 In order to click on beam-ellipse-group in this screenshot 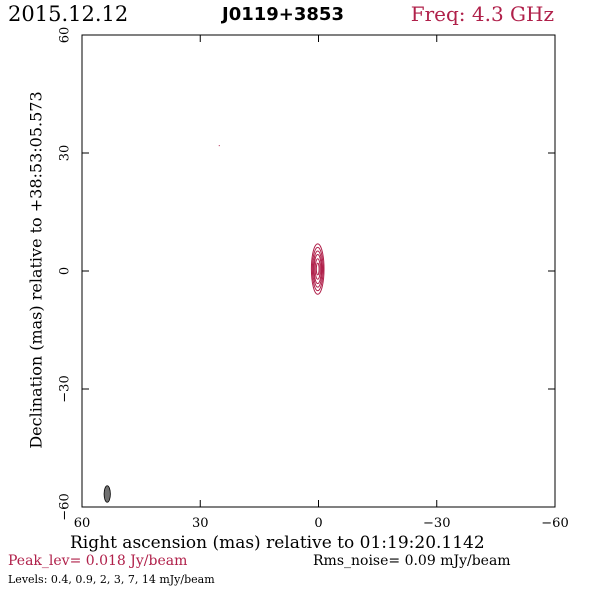, I will do `click(107, 494)`.